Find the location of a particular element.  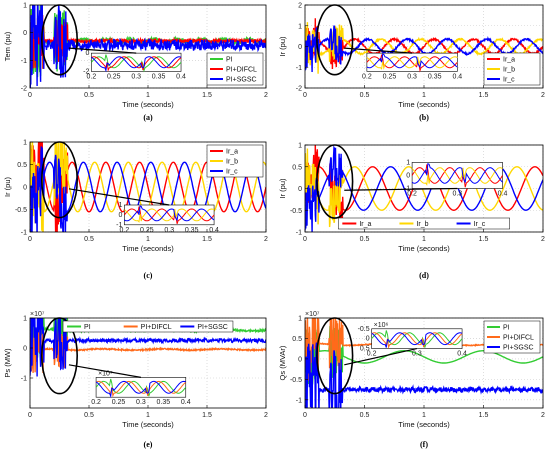

inset-y-tick-label: -2 is located at coordinates (86, 71).